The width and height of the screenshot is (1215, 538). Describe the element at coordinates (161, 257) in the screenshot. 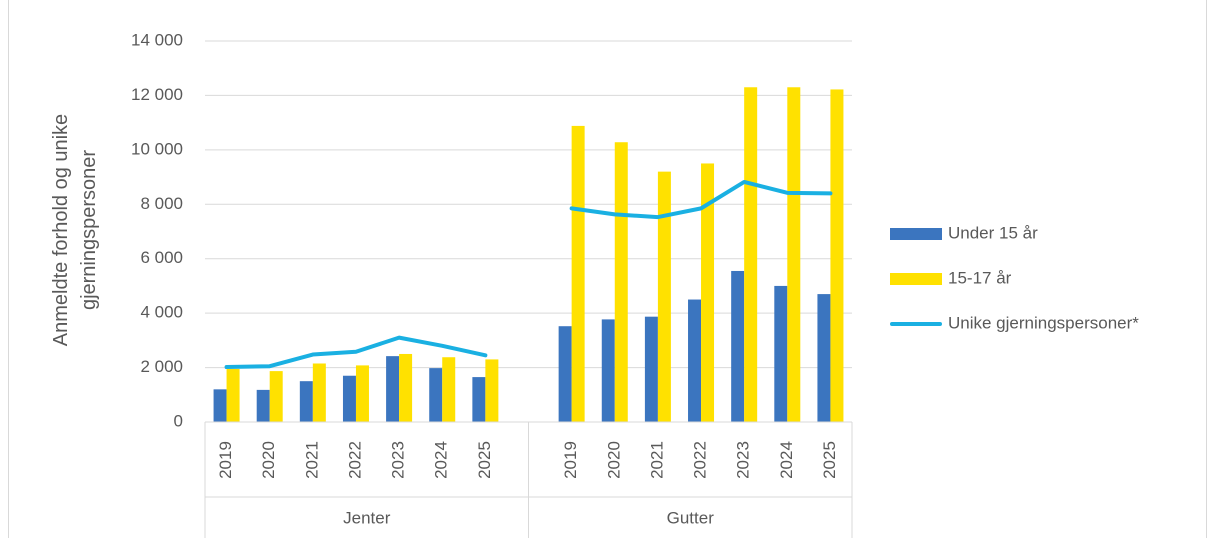

I see `y-tick-label: 6 000` at that location.